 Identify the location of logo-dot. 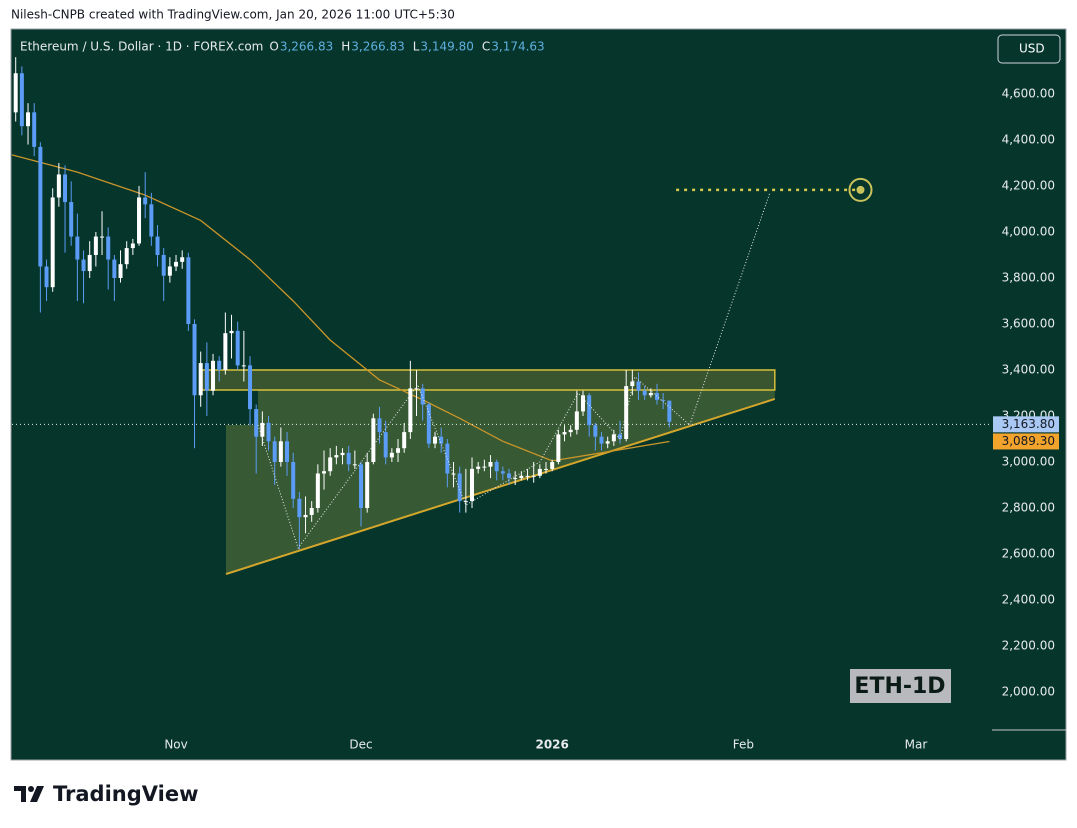
(31, 789).